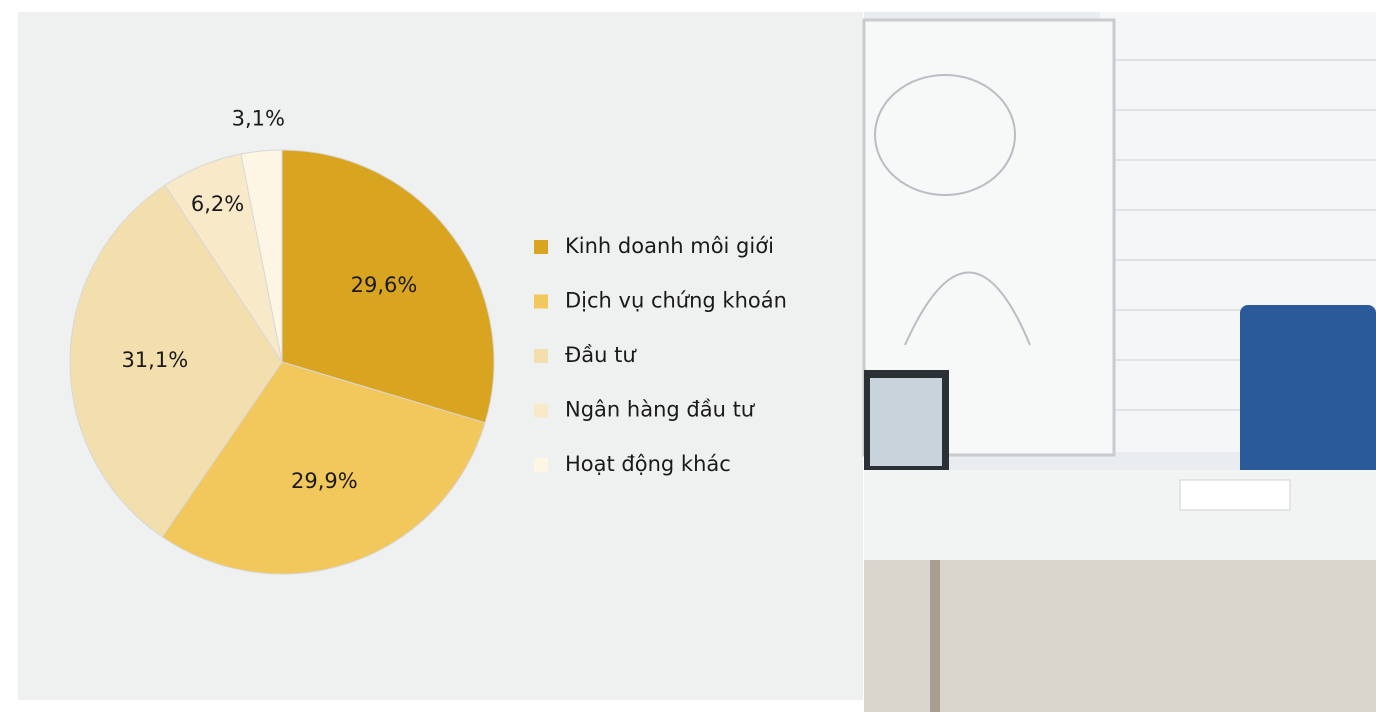  What do you see at coordinates (324, 481) in the screenshot?
I see `data-label: 29,9%` at bounding box center [324, 481].